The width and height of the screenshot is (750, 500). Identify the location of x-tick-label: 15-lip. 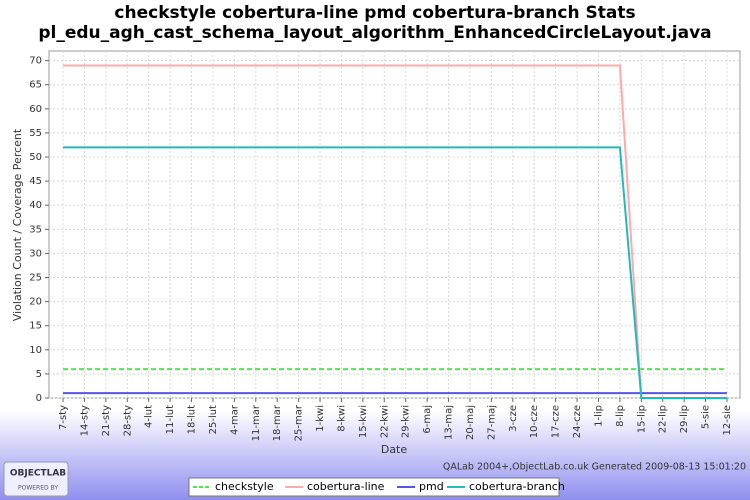
(641, 419).